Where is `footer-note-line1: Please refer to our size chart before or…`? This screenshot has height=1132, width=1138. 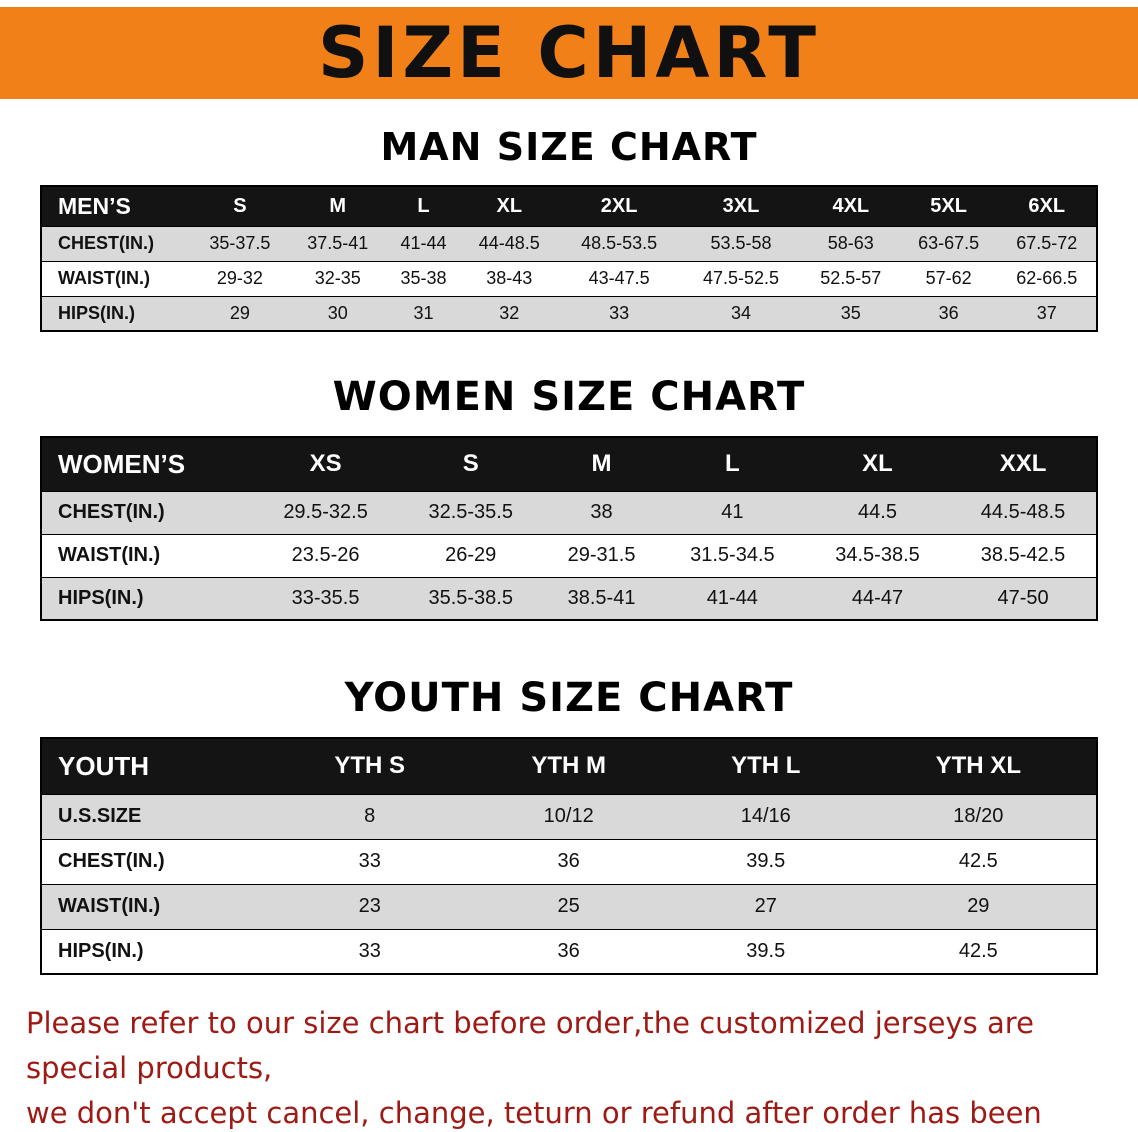 footer-note-line1: Please refer to our size chart before or… is located at coordinates (530, 1045).